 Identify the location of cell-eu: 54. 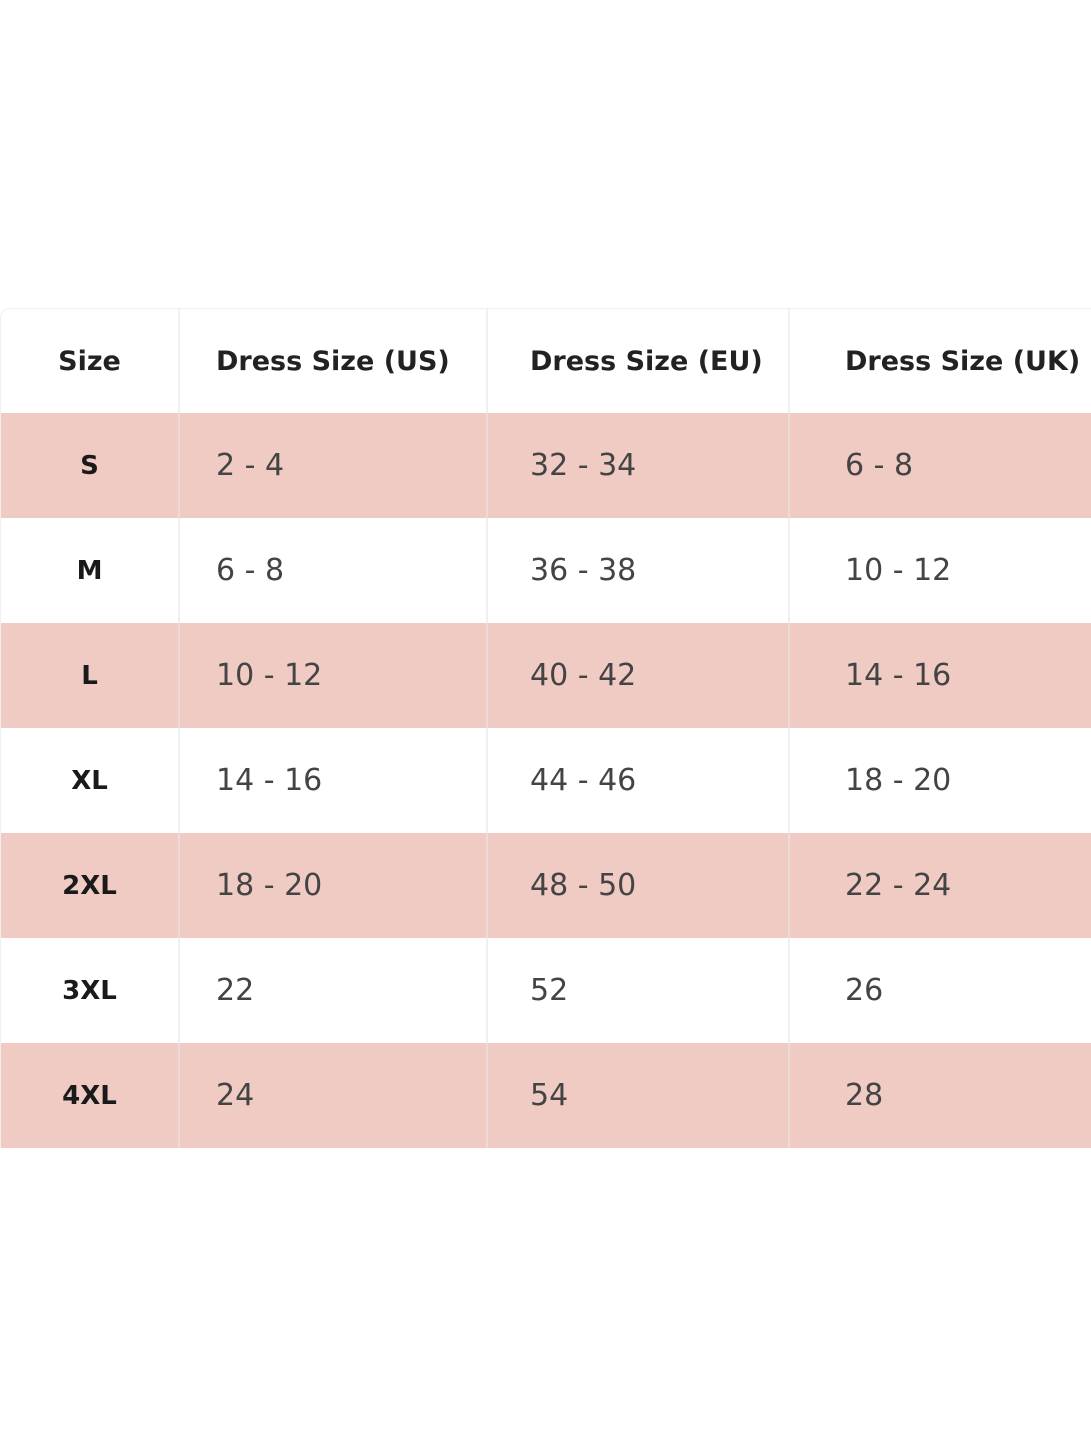
(639, 1095).